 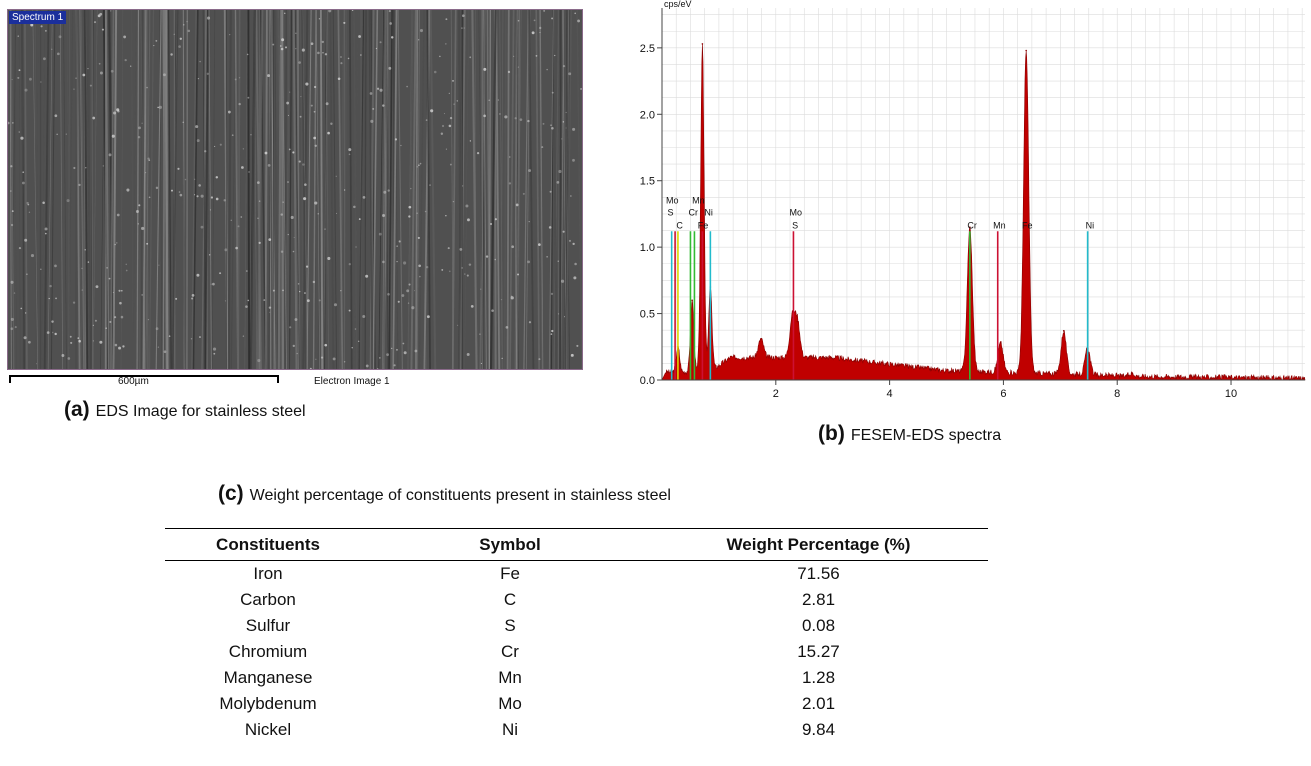 I want to click on cell-weight: 0.08, so click(x=818, y=625).